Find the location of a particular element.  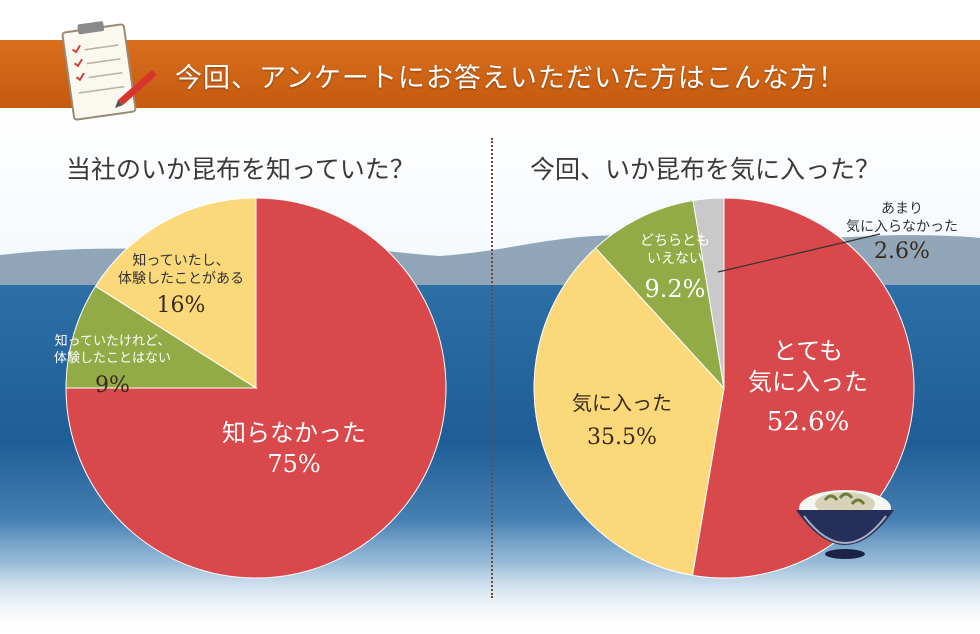

slice-value: 52.6% is located at coordinates (808, 422).